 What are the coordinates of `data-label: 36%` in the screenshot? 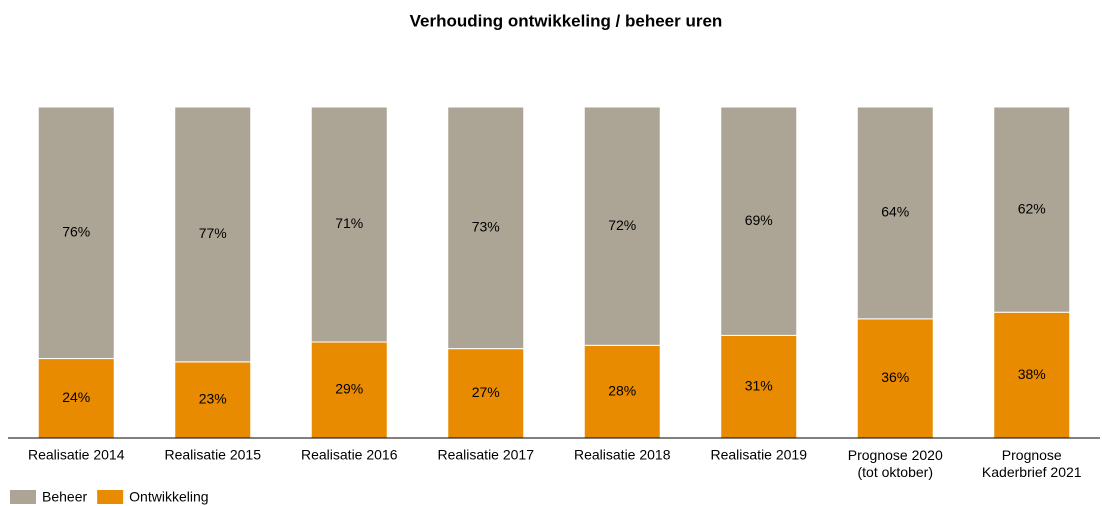 It's located at (895, 377).